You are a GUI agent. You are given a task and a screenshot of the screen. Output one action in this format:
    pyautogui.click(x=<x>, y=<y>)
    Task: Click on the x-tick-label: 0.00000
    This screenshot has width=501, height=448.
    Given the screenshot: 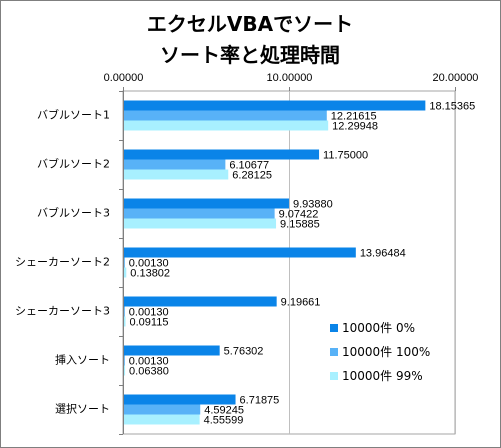 What is the action you would take?
    pyautogui.click(x=124, y=78)
    